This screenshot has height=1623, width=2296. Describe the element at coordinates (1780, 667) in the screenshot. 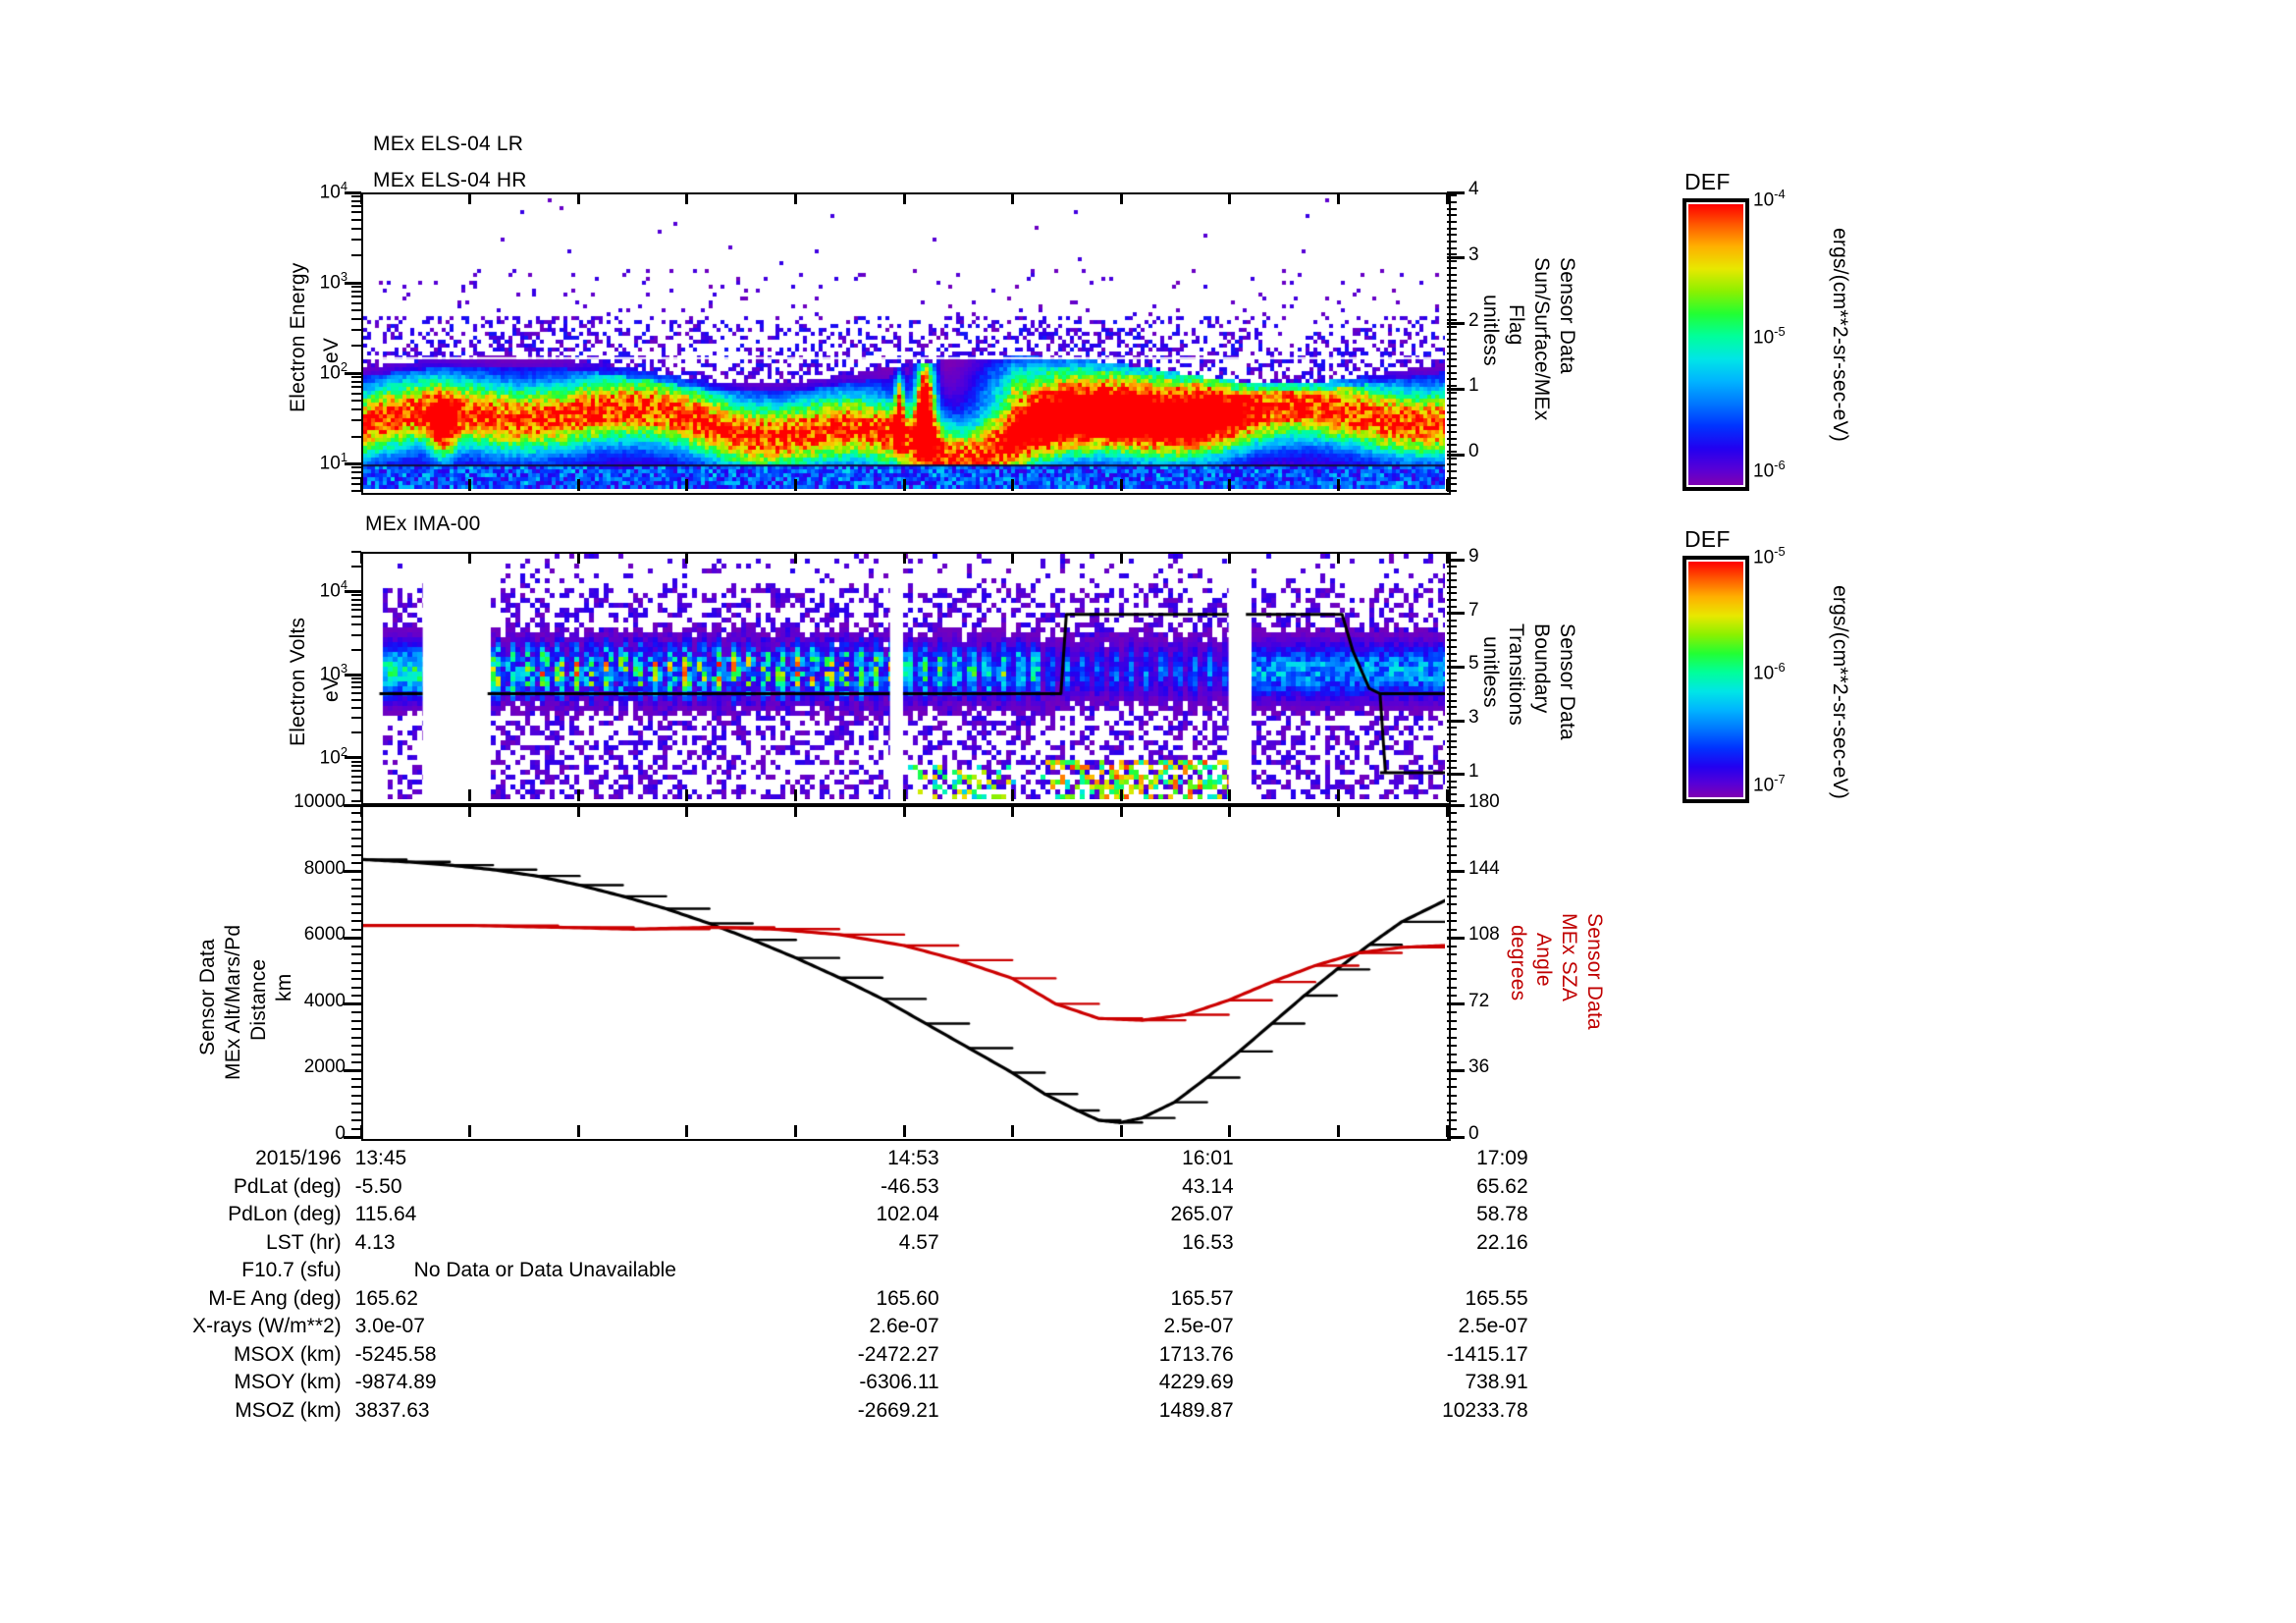

I see `cb2-mid-exp: -6` at that location.